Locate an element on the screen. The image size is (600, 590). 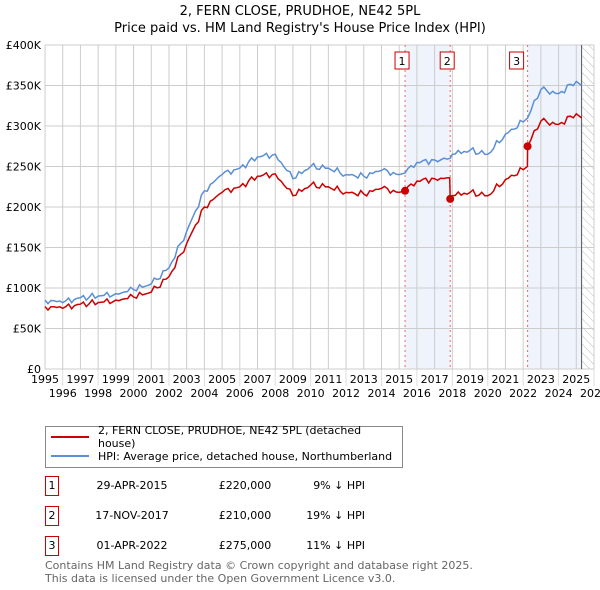
x-tick-label: 2002 is located at coordinates (169, 393).